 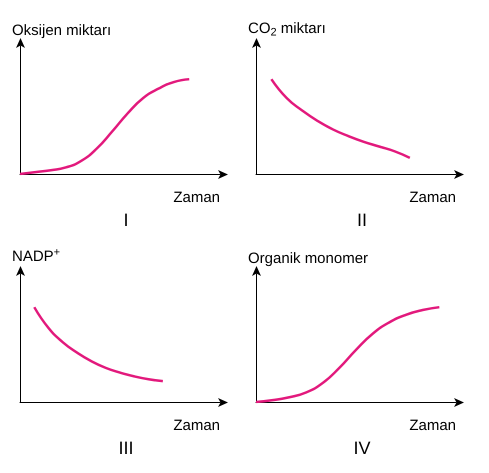 I want to click on y-axis-title: Organik monomer, so click(x=308, y=258).